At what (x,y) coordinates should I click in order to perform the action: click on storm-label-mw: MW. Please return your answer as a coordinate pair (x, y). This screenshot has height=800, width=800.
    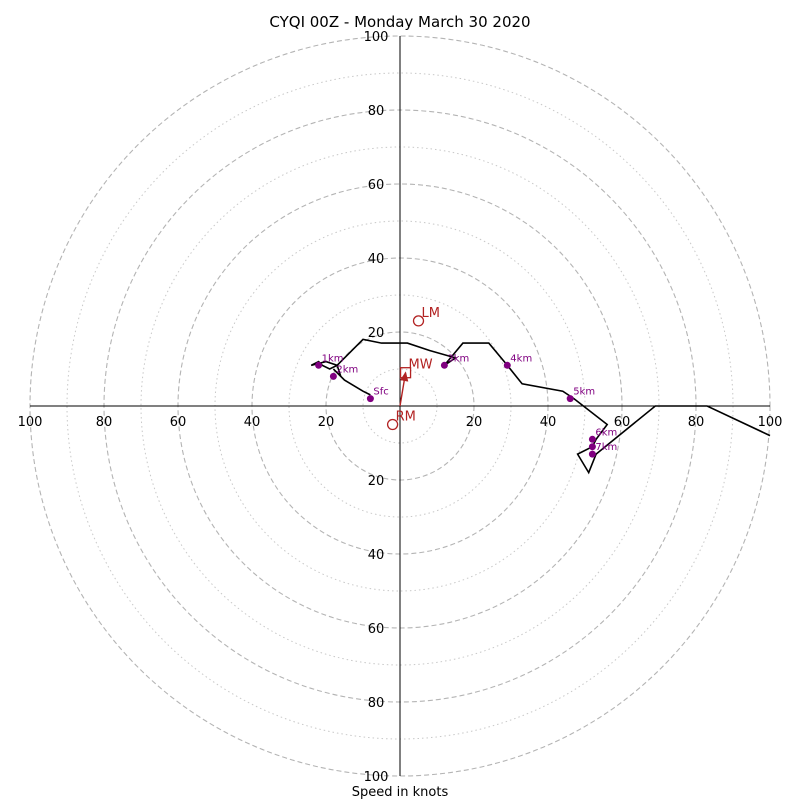
    Looking at the image, I should click on (421, 365).